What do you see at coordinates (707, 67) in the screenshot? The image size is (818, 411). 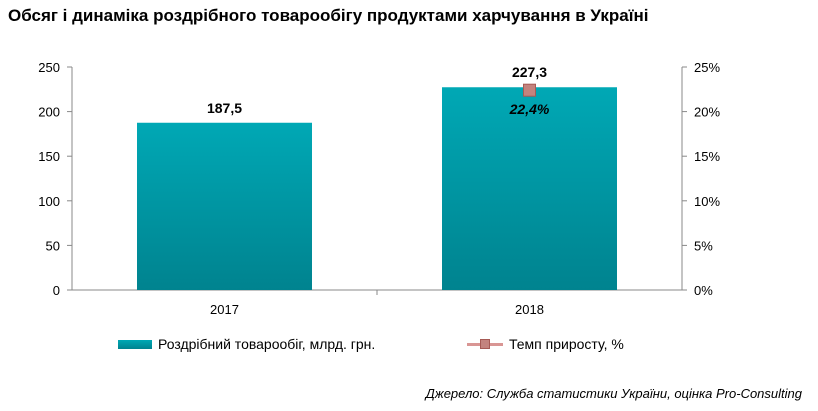 I see `y-right-tick-label: 25%` at bounding box center [707, 67].